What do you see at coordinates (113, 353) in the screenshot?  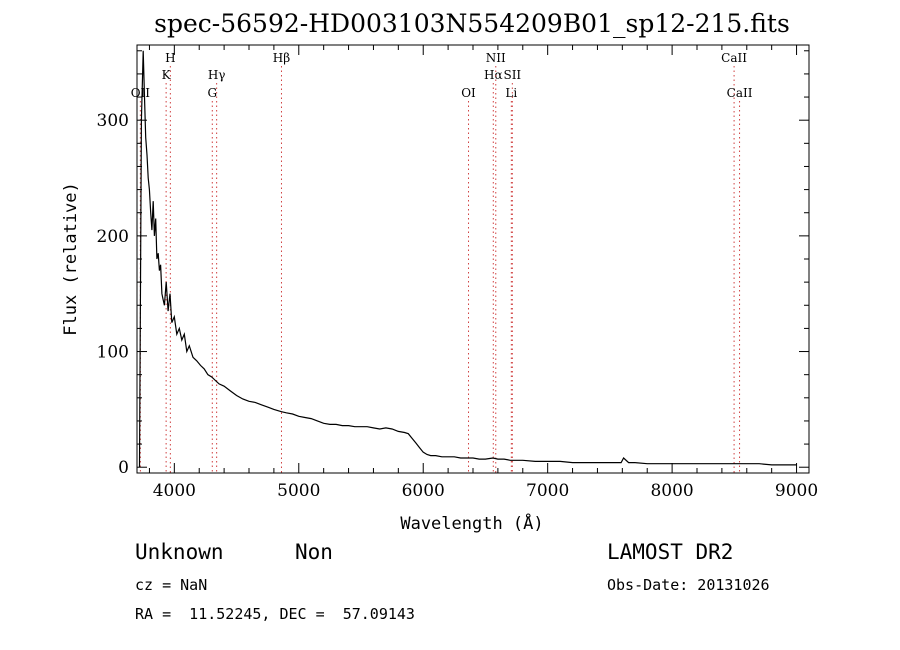 I see `y-tick-label: 100` at bounding box center [113, 353].